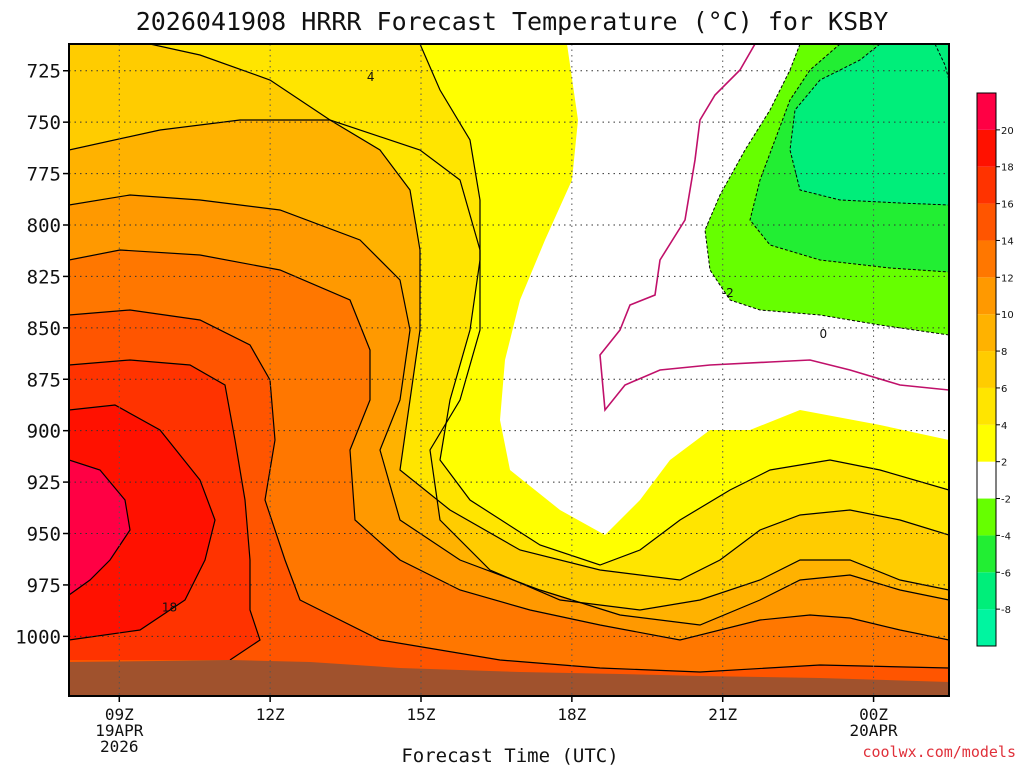  Describe the element at coordinates (44, 226) in the screenshot. I see `y-tick-label-3: 800` at that location.